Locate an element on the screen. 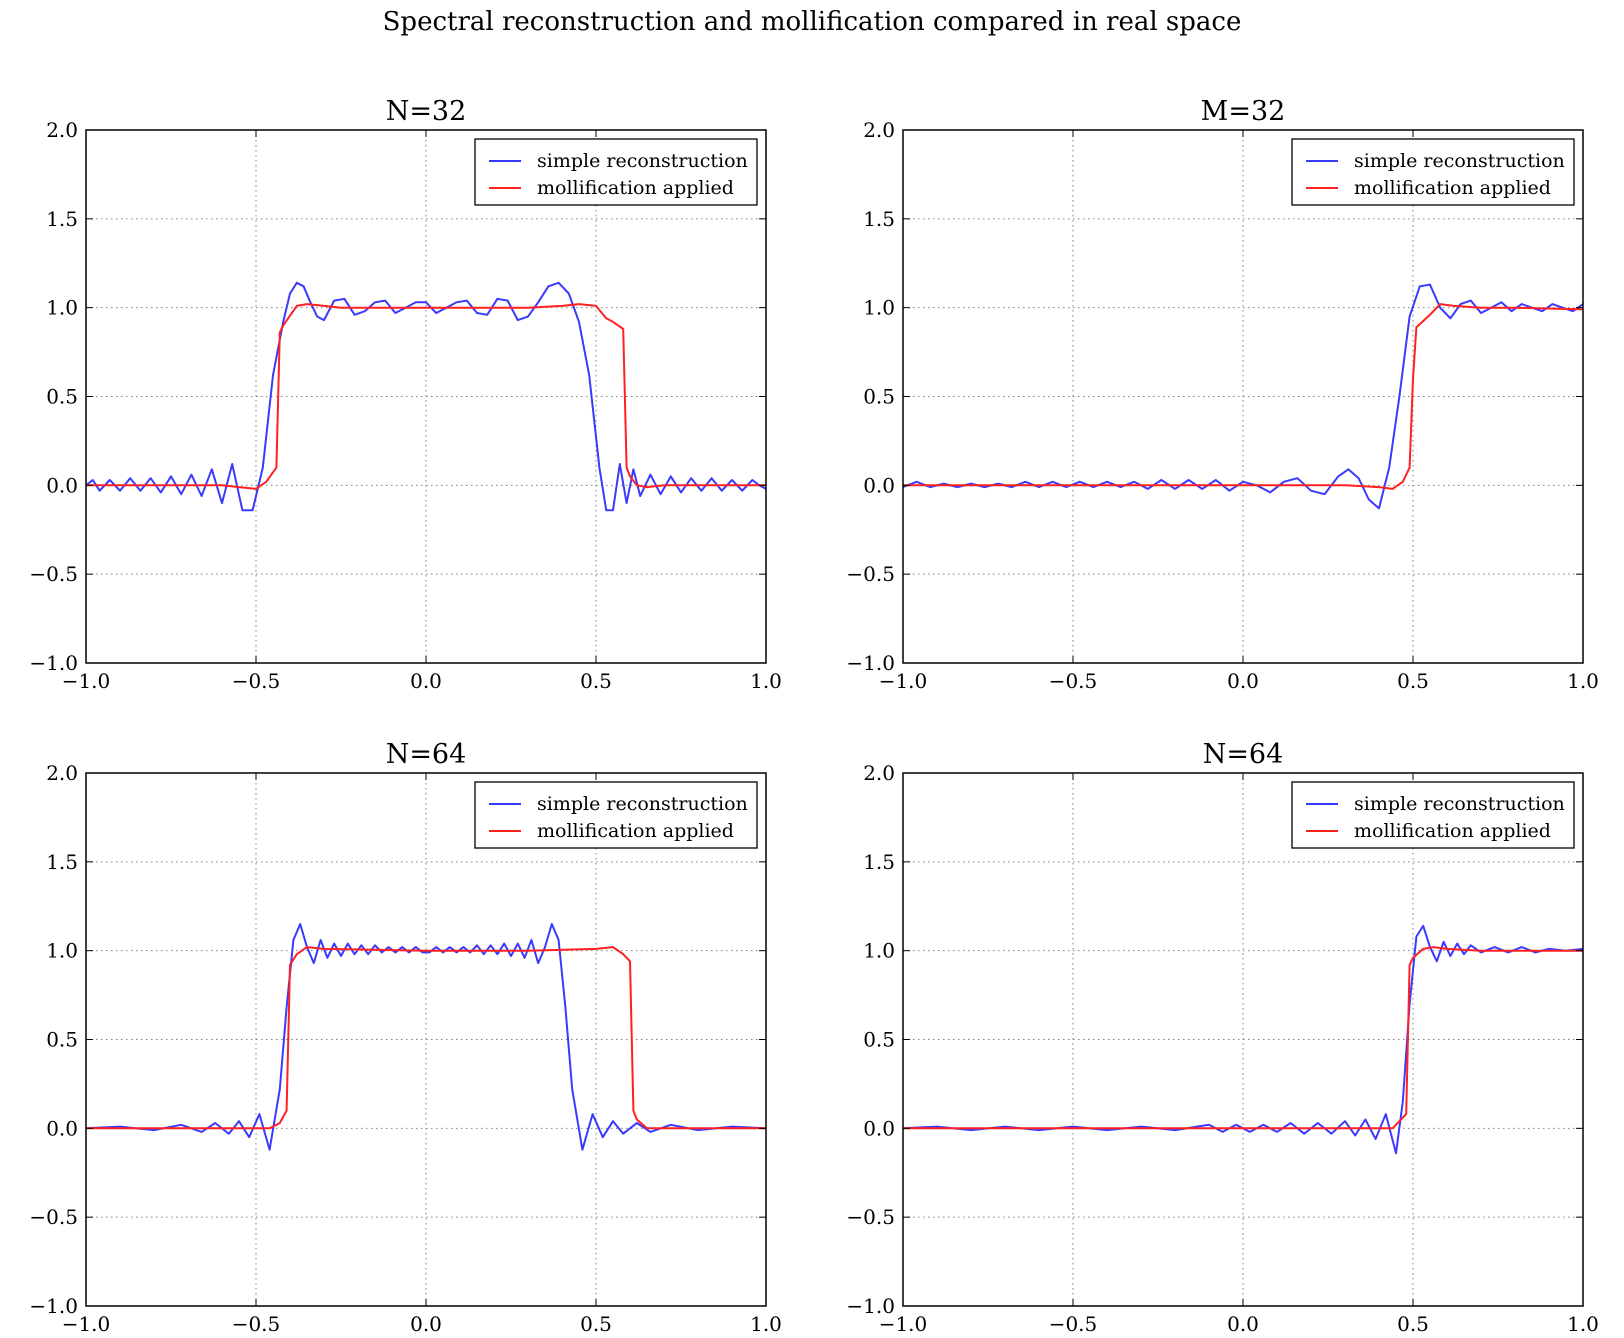 The height and width of the screenshot is (1338, 1624). subplot-title: M=32 is located at coordinates (1243, 111).